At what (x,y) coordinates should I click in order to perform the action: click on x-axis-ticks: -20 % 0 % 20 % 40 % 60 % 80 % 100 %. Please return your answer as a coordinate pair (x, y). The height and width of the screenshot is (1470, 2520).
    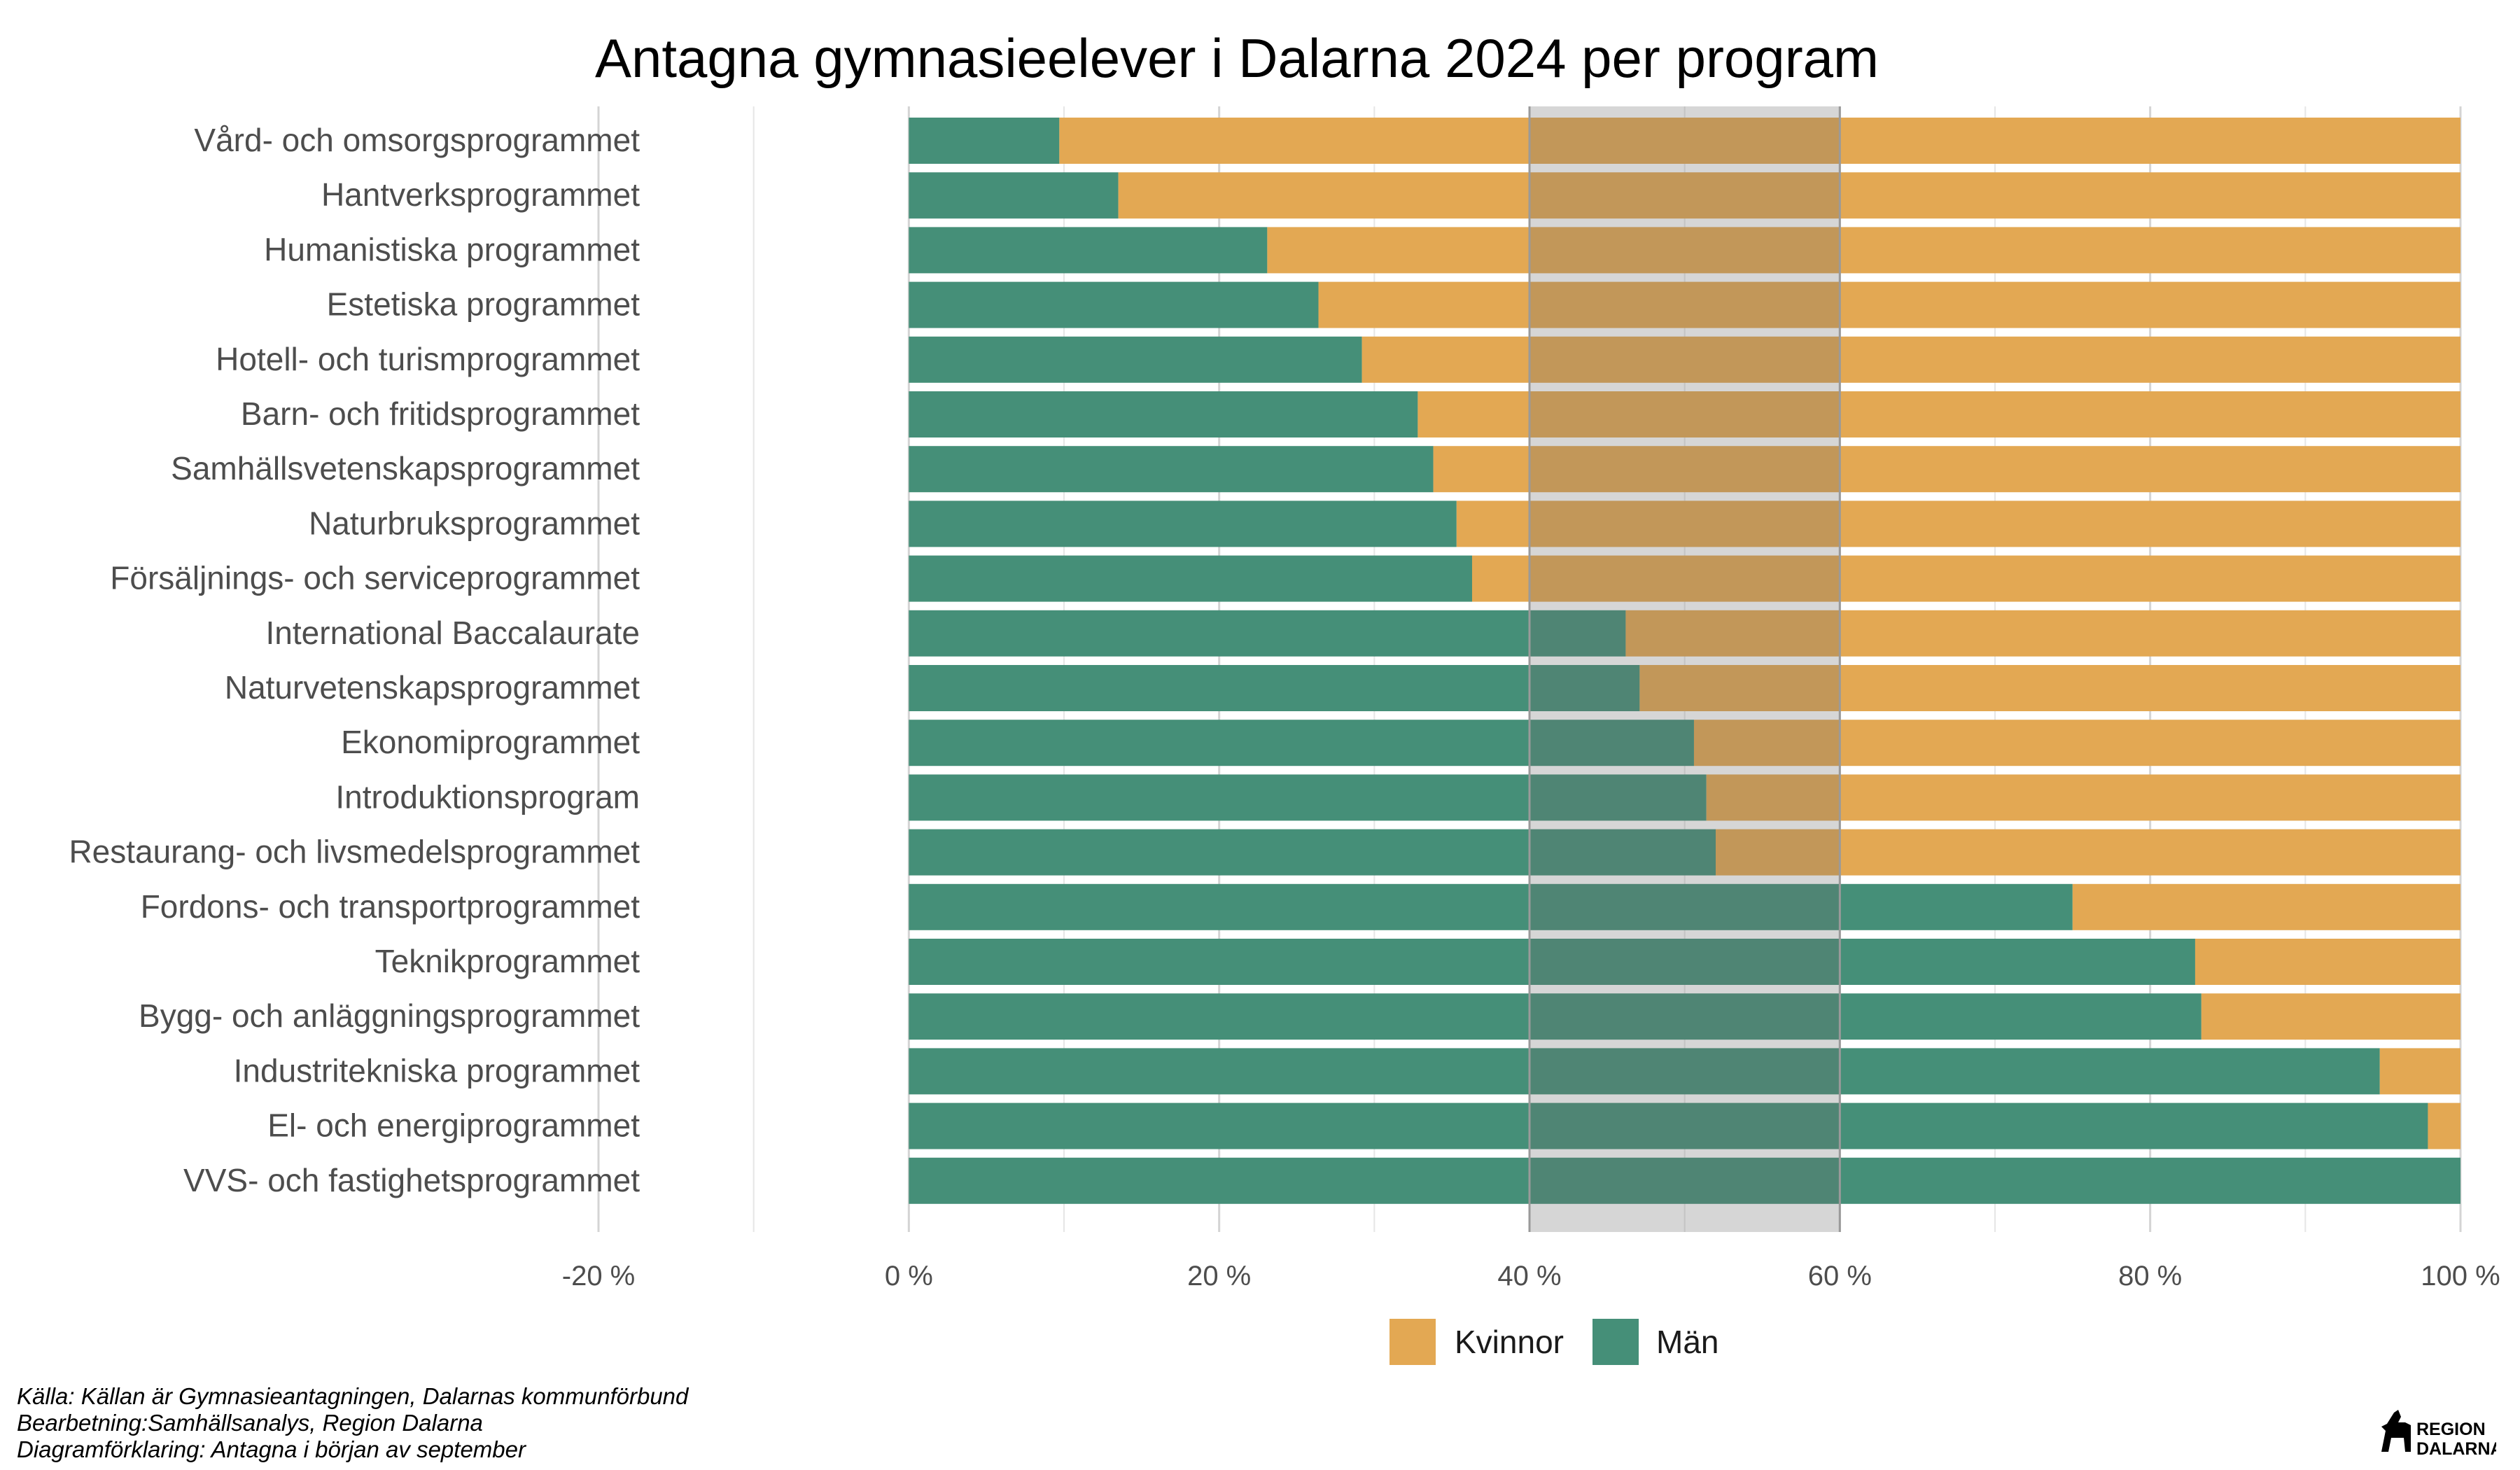
    Looking at the image, I should click on (1531, 1276).